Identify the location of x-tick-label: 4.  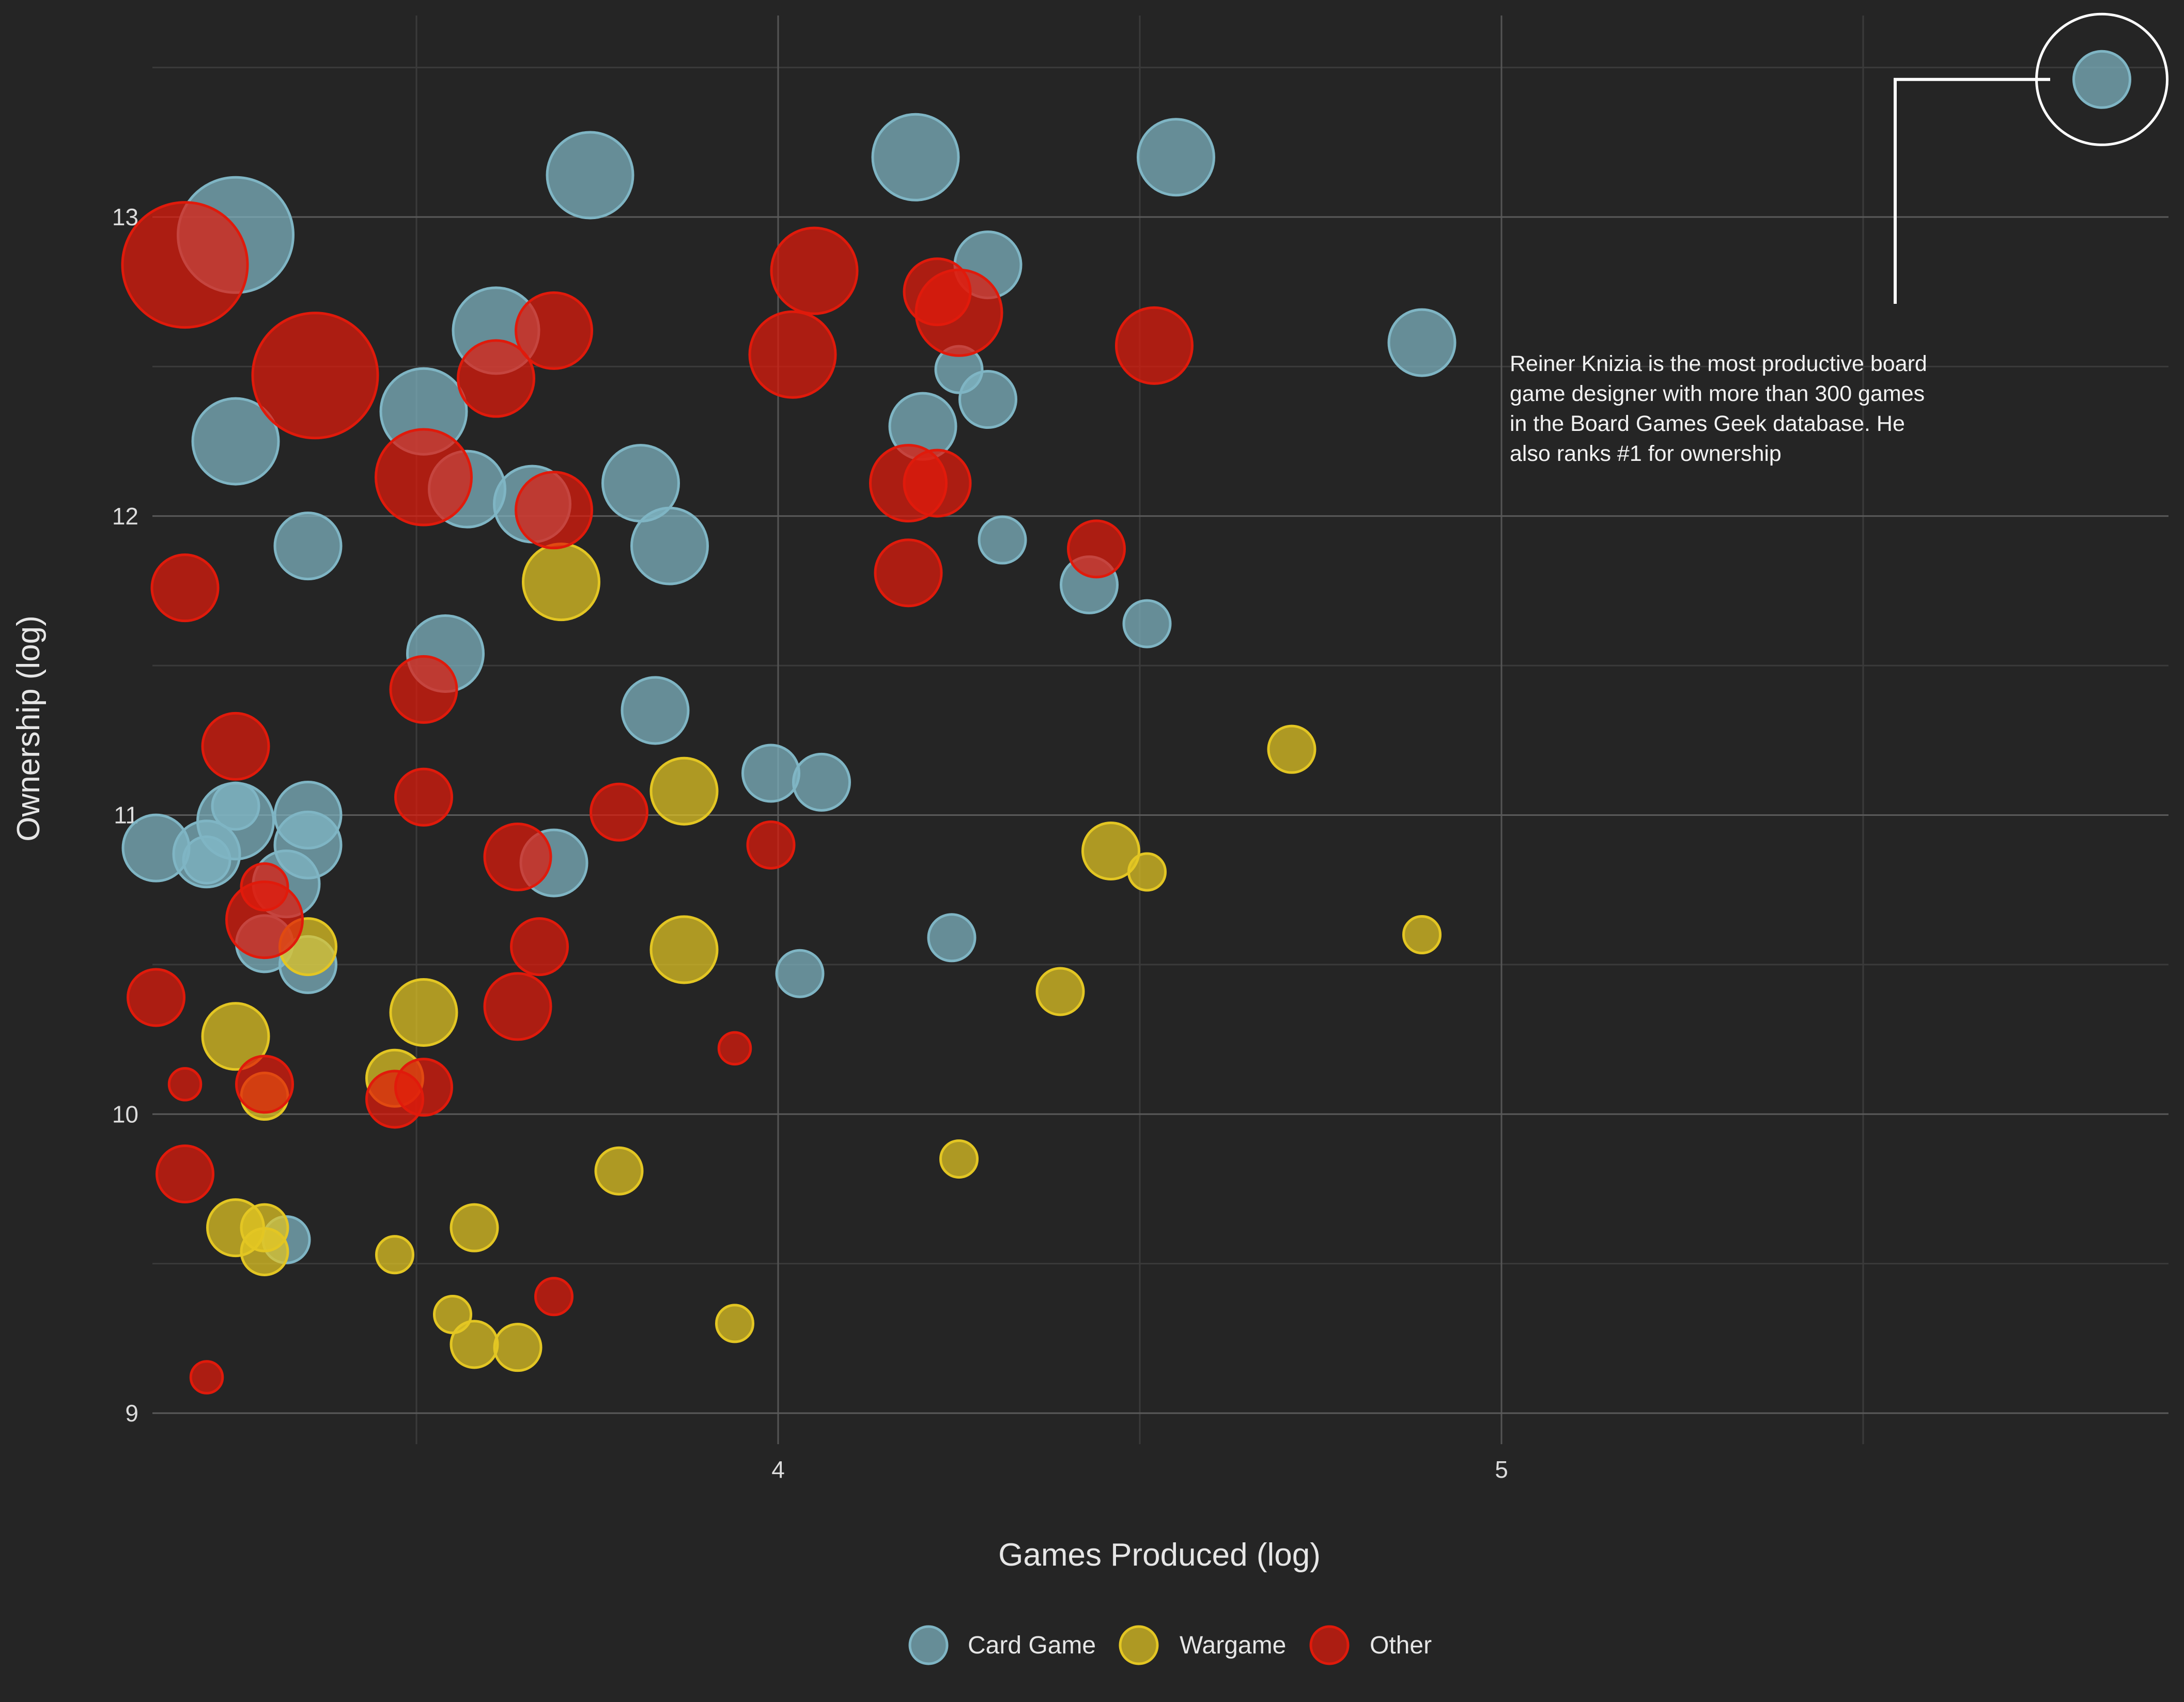
(778, 1469).